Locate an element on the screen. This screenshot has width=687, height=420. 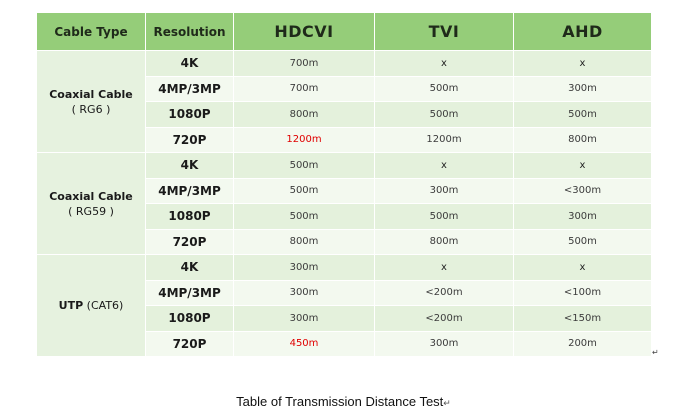
table-row: 1080P 300m <200m <150m is located at coordinates (344, 318).